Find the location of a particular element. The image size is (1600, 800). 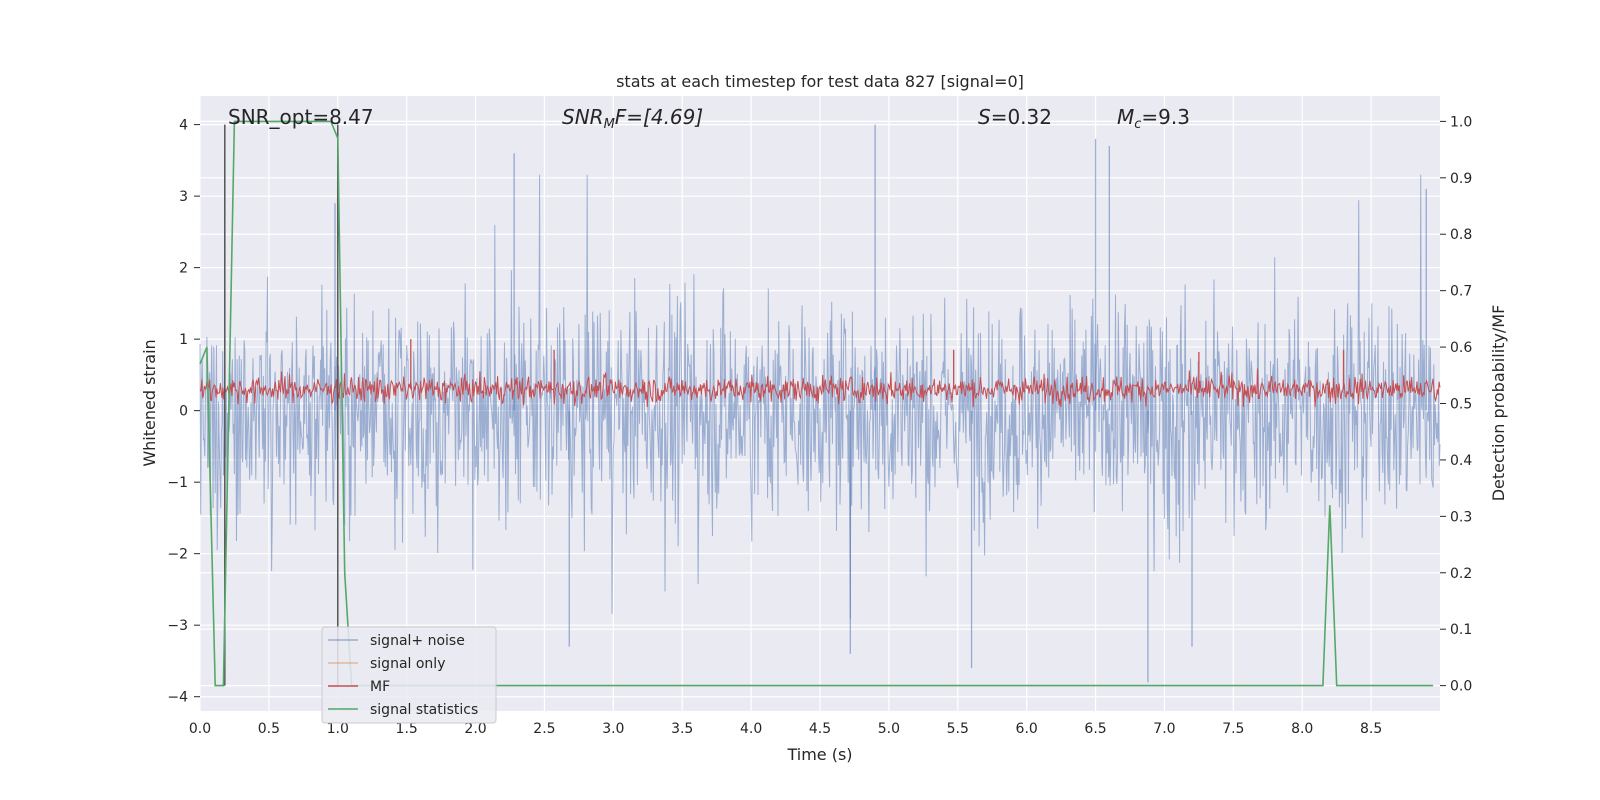

legend-label-signal-statistics: signal statistics is located at coordinates (424, 710).